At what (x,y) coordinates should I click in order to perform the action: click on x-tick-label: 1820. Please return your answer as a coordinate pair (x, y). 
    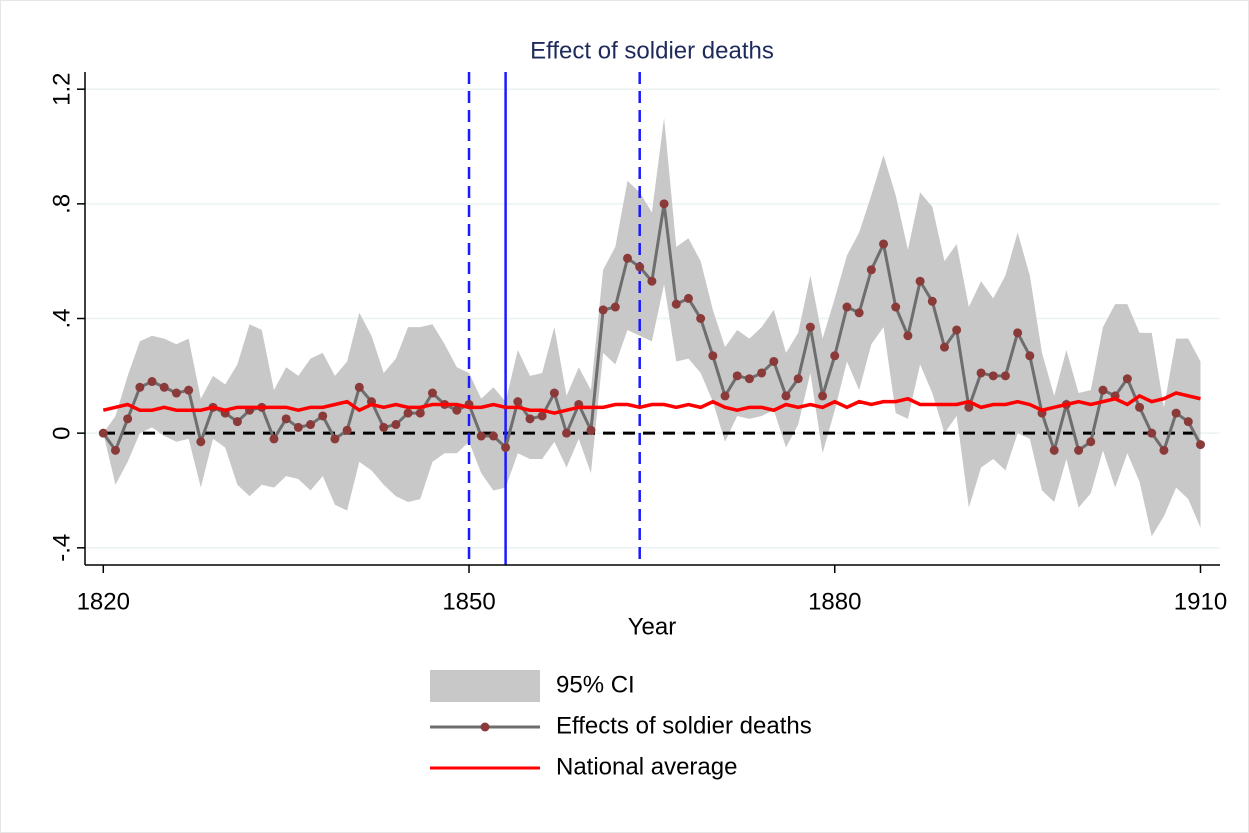
    Looking at the image, I should click on (103, 601).